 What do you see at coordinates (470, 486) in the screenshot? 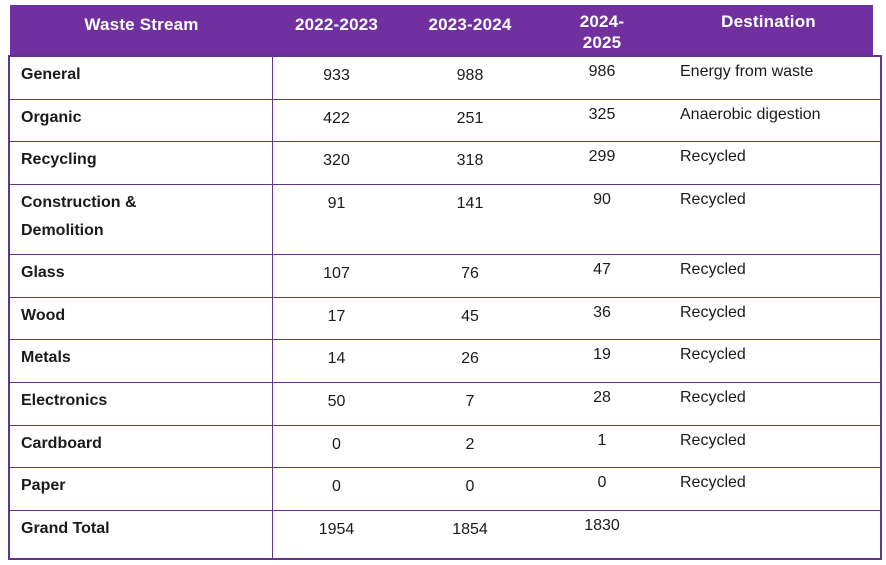
I see `value-cell-2023-2024: 0` at bounding box center [470, 486].